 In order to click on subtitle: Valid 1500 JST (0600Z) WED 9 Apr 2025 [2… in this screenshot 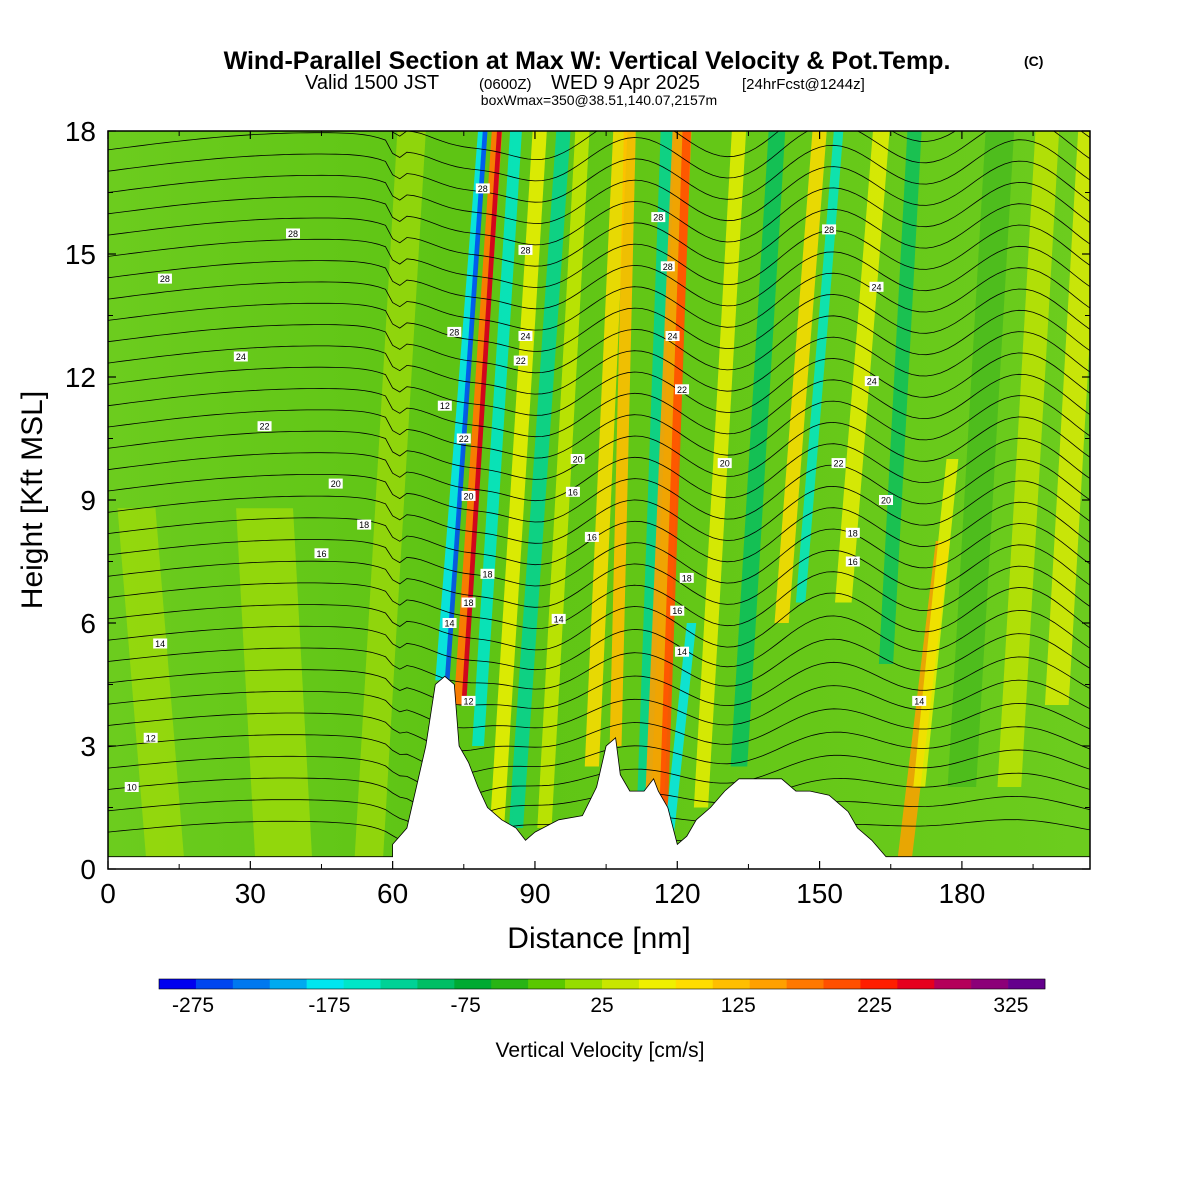, I will do `click(585, 83)`.